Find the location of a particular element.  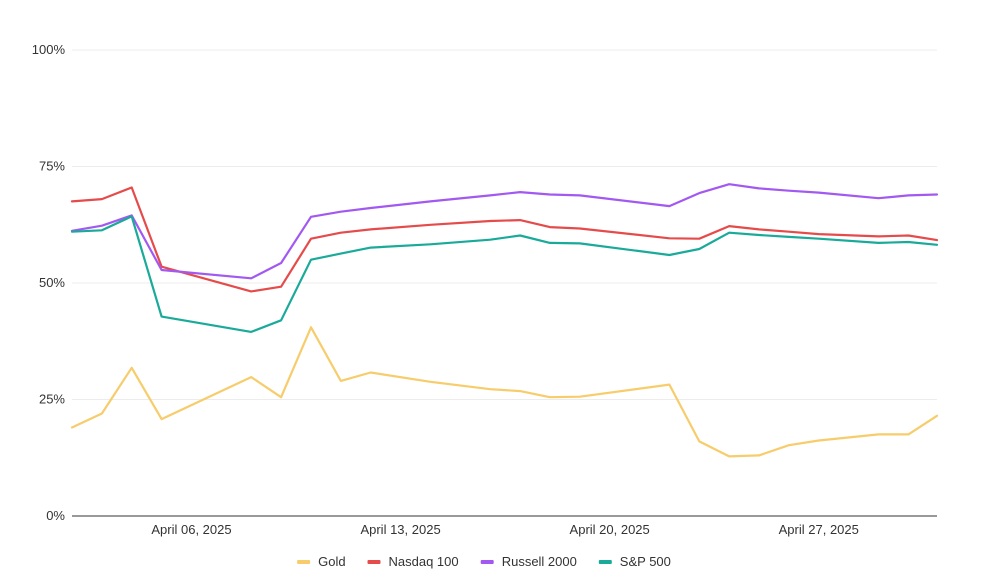

legend-item-gold: Gold is located at coordinates (321, 561).